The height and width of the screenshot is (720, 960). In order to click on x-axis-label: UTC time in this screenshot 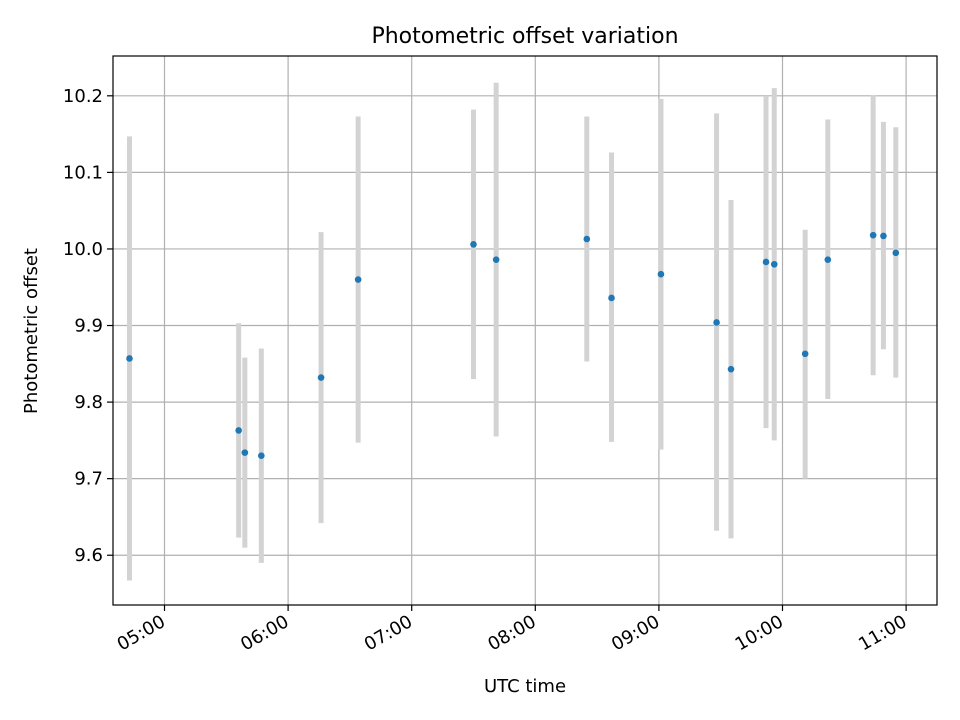, I will do `click(525, 686)`.